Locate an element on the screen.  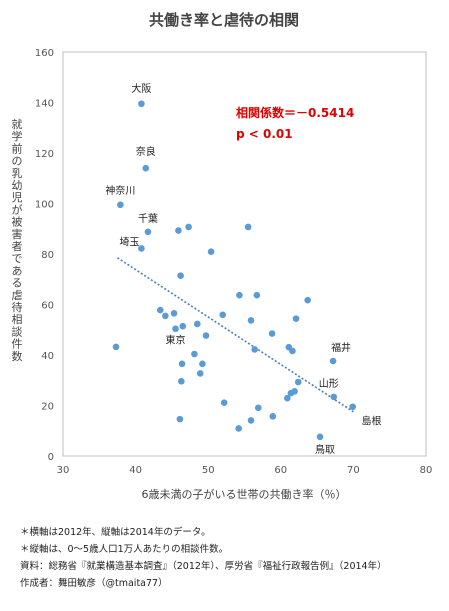
y-axis-label-char-11: で is located at coordinates (17, 258).